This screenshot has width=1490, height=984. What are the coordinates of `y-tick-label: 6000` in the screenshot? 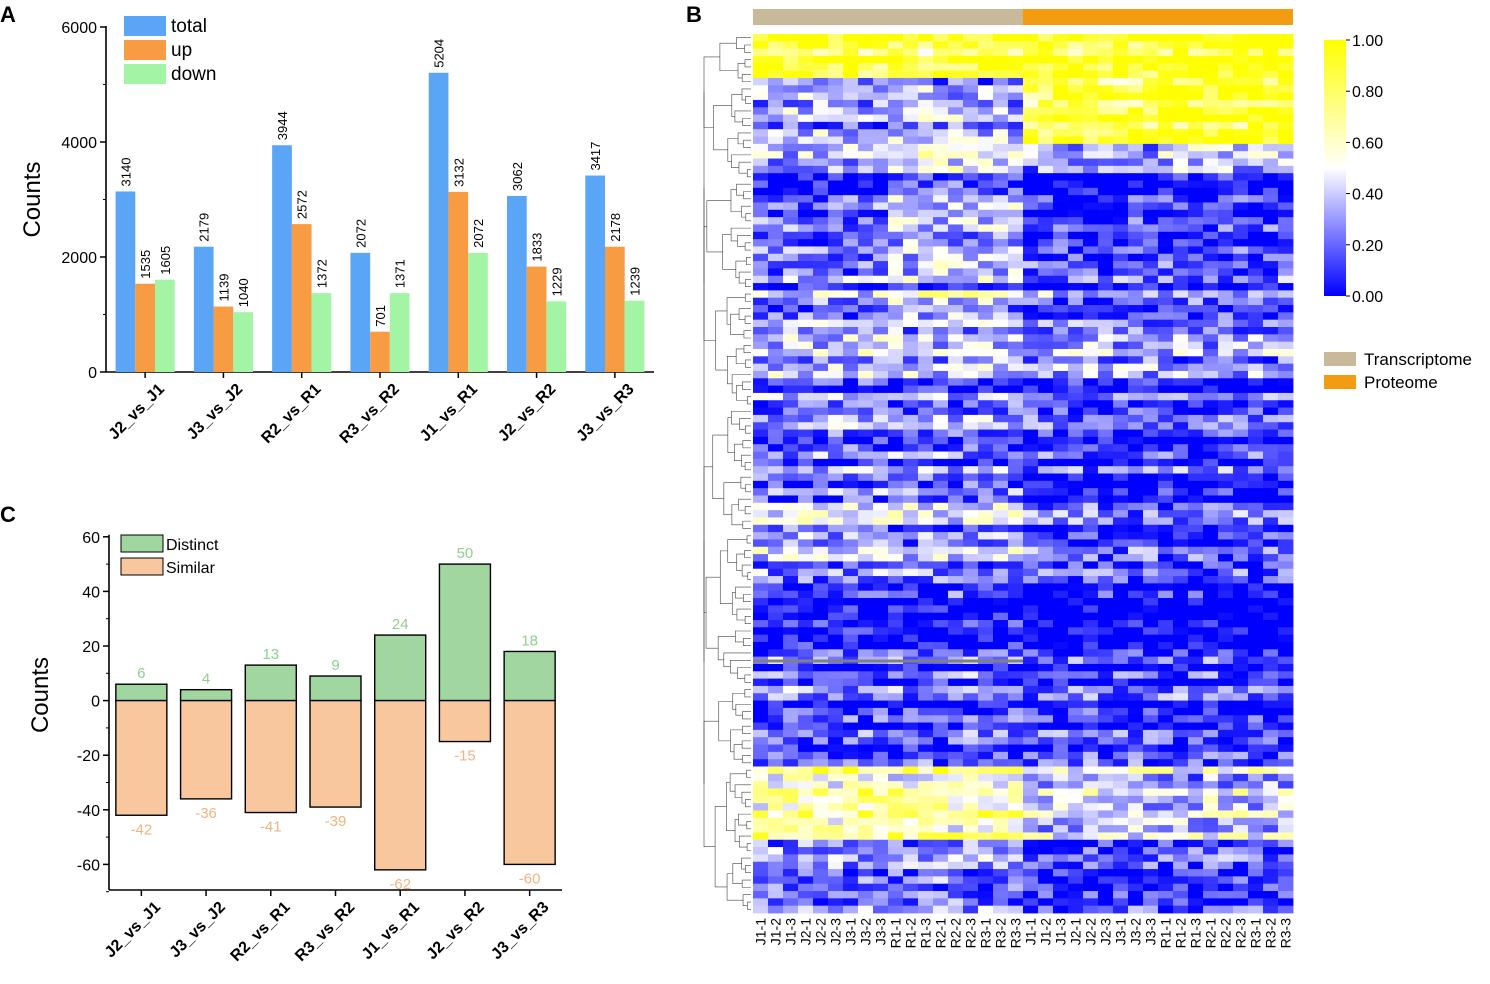 It's located at (79, 28).